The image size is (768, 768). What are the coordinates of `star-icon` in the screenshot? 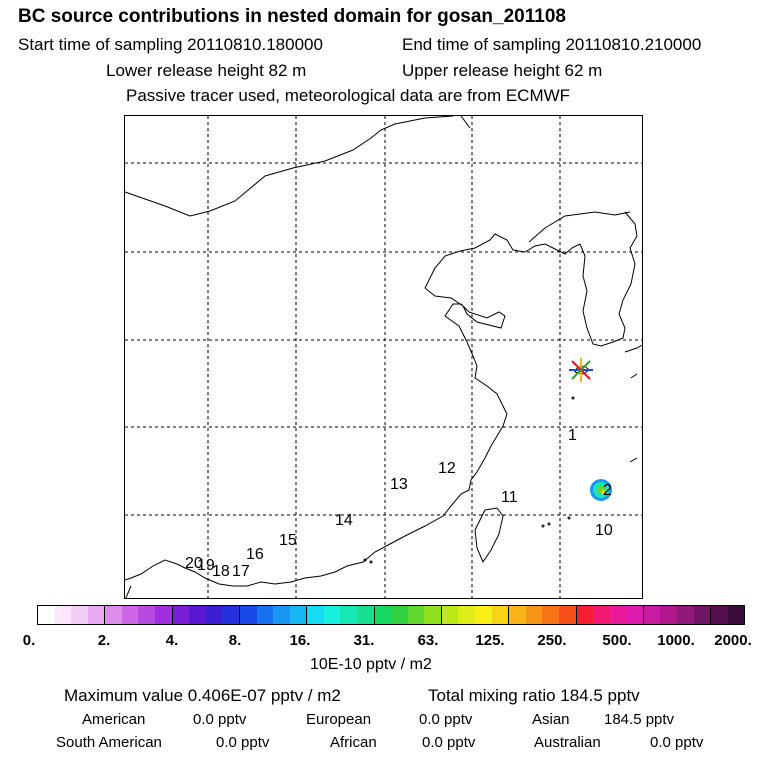 It's located at (581, 370).